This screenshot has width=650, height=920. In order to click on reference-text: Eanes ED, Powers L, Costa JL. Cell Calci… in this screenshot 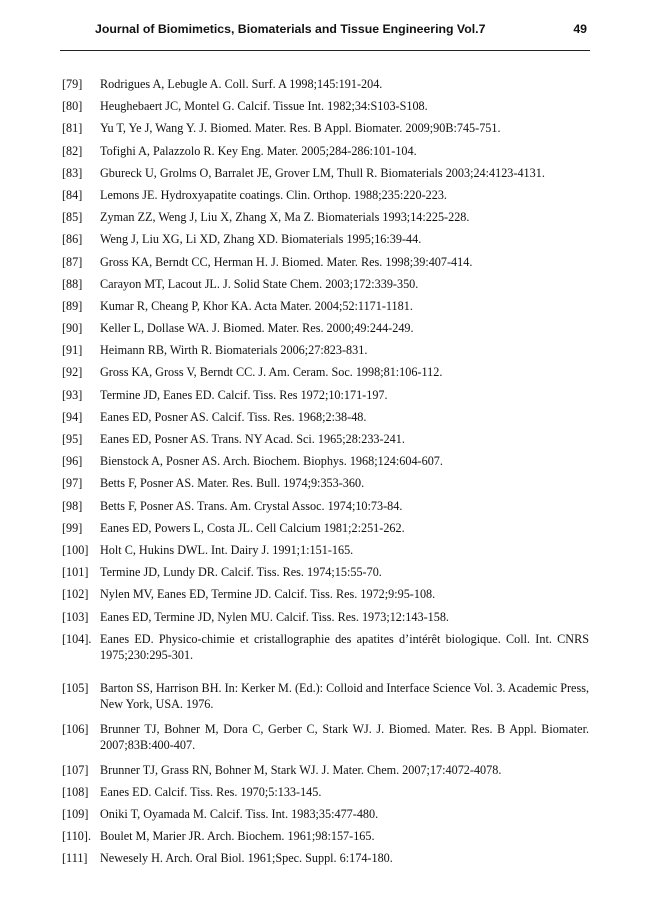, I will do `click(252, 527)`.